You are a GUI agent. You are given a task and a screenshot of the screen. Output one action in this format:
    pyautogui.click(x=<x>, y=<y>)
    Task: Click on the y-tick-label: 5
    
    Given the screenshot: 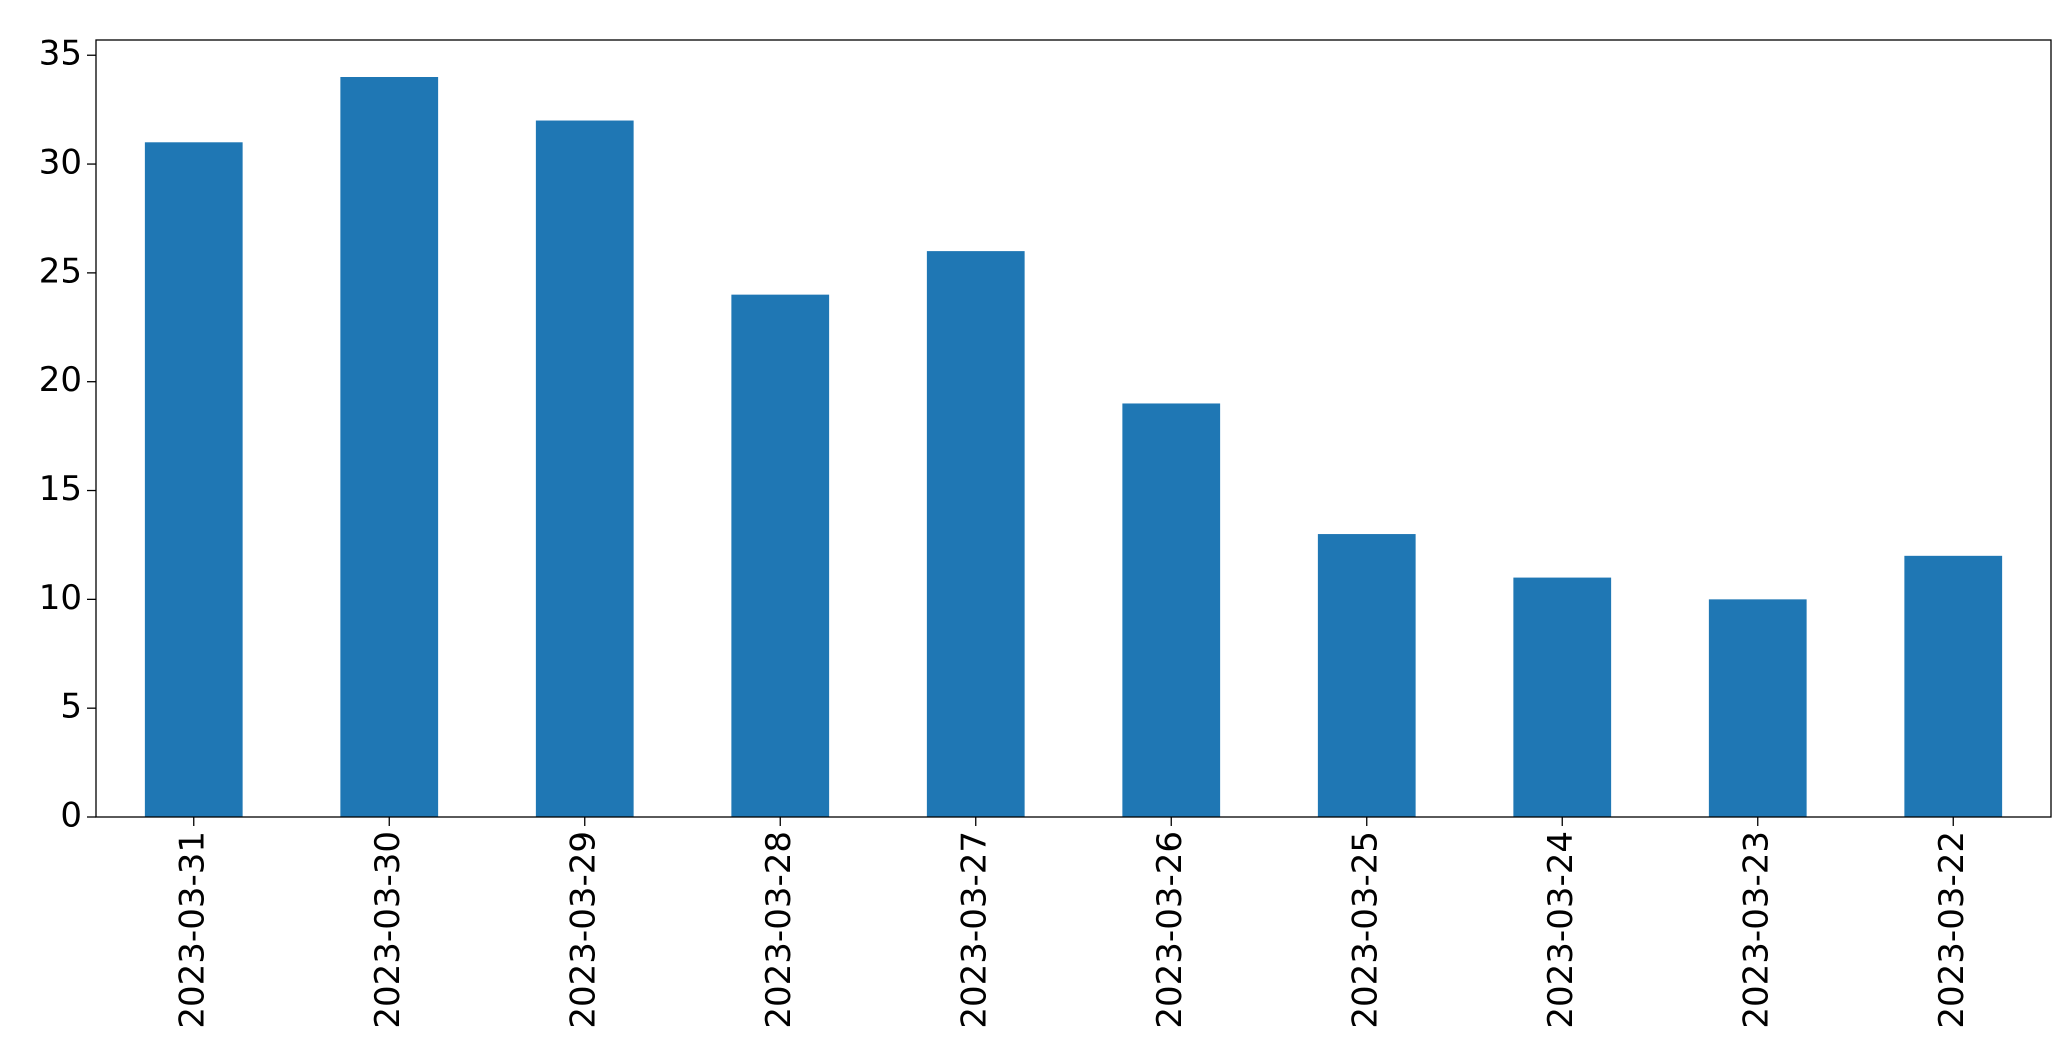 What is the action you would take?
    pyautogui.click(x=71, y=707)
    